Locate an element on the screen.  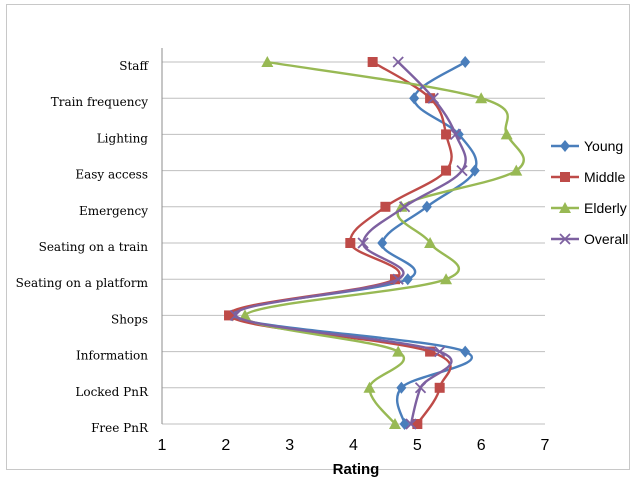
x-tick-label: 2 is located at coordinates (225, 445).